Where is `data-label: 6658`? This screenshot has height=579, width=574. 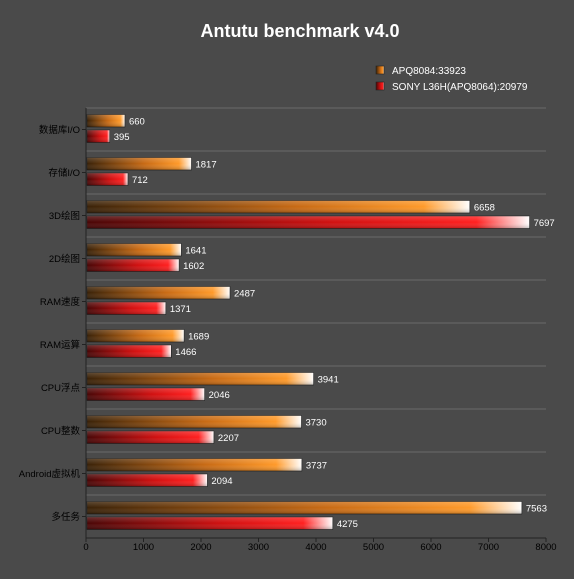
data-label: 6658 is located at coordinates (484, 208).